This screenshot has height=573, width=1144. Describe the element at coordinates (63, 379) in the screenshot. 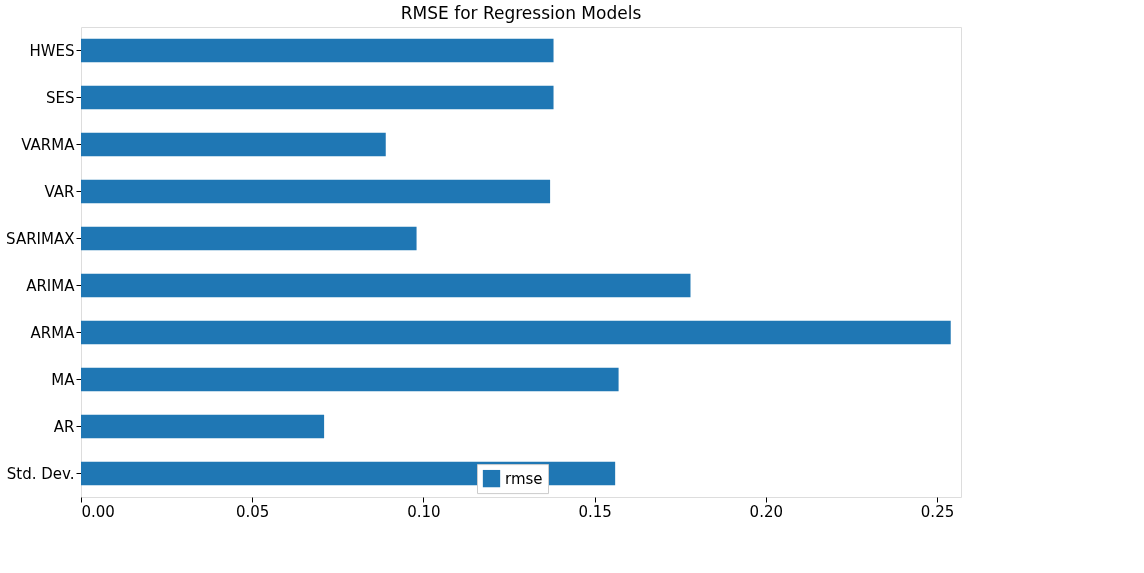

I see `y-tick-label: MA` at that location.